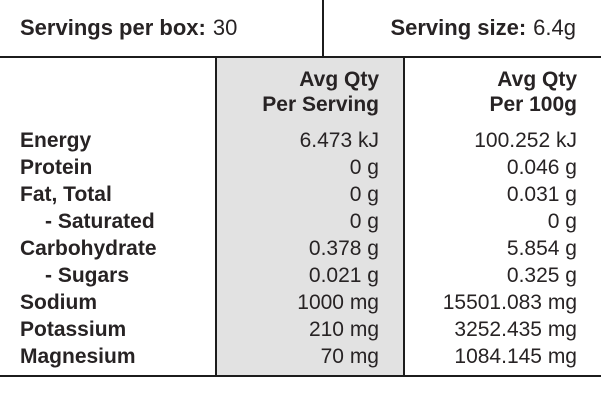  I want to click on per-serving-value-fat-total: 0 g, so click(364, 194).